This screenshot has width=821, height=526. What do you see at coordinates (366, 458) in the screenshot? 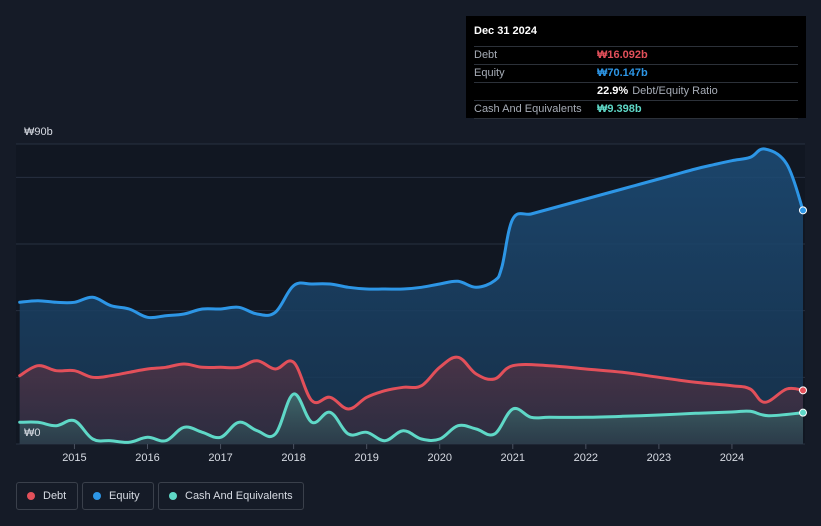
I see `x-tick-label: 2019` at bounding box center [366, 458].